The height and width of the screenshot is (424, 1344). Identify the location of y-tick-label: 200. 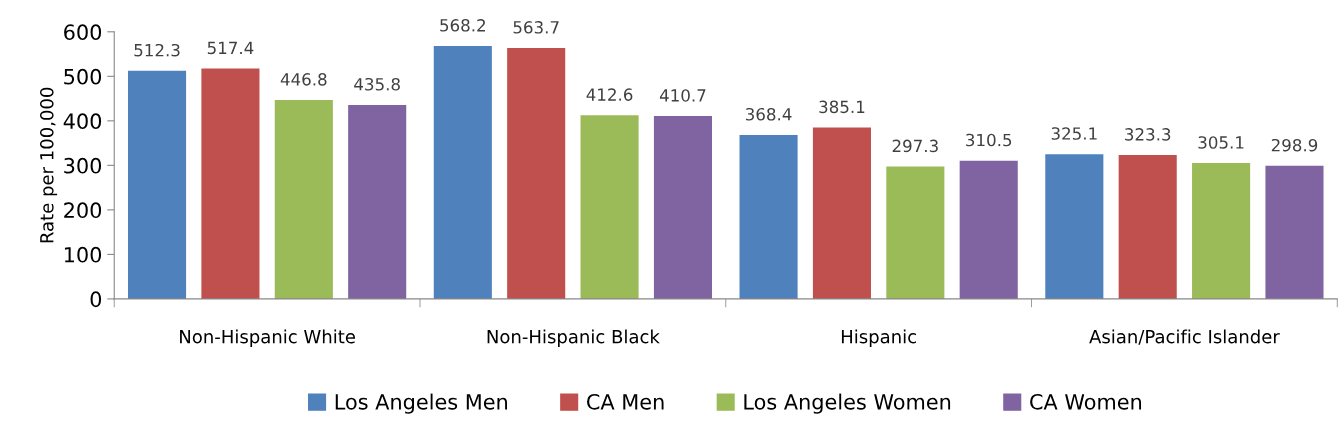
(83, 210).